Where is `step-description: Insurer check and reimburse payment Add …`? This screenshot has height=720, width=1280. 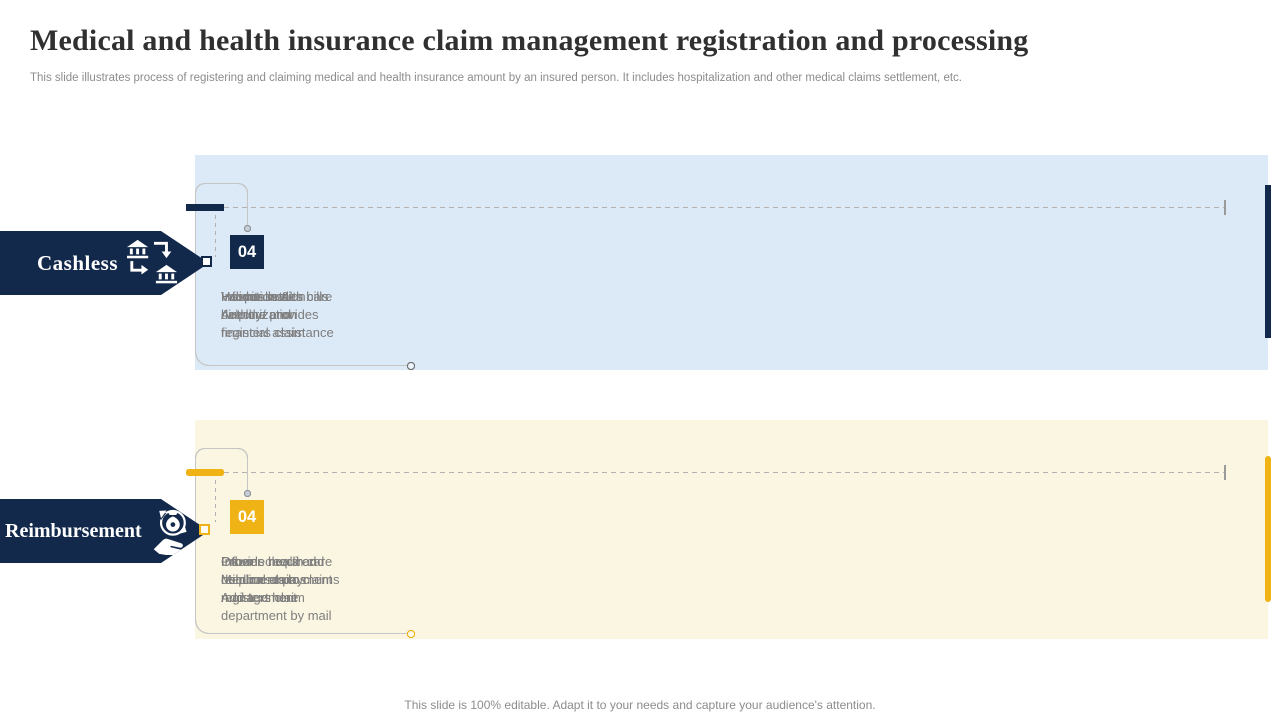
step-description: Insurer check and reimburse payment Add … is located at coordinates (277, 579).